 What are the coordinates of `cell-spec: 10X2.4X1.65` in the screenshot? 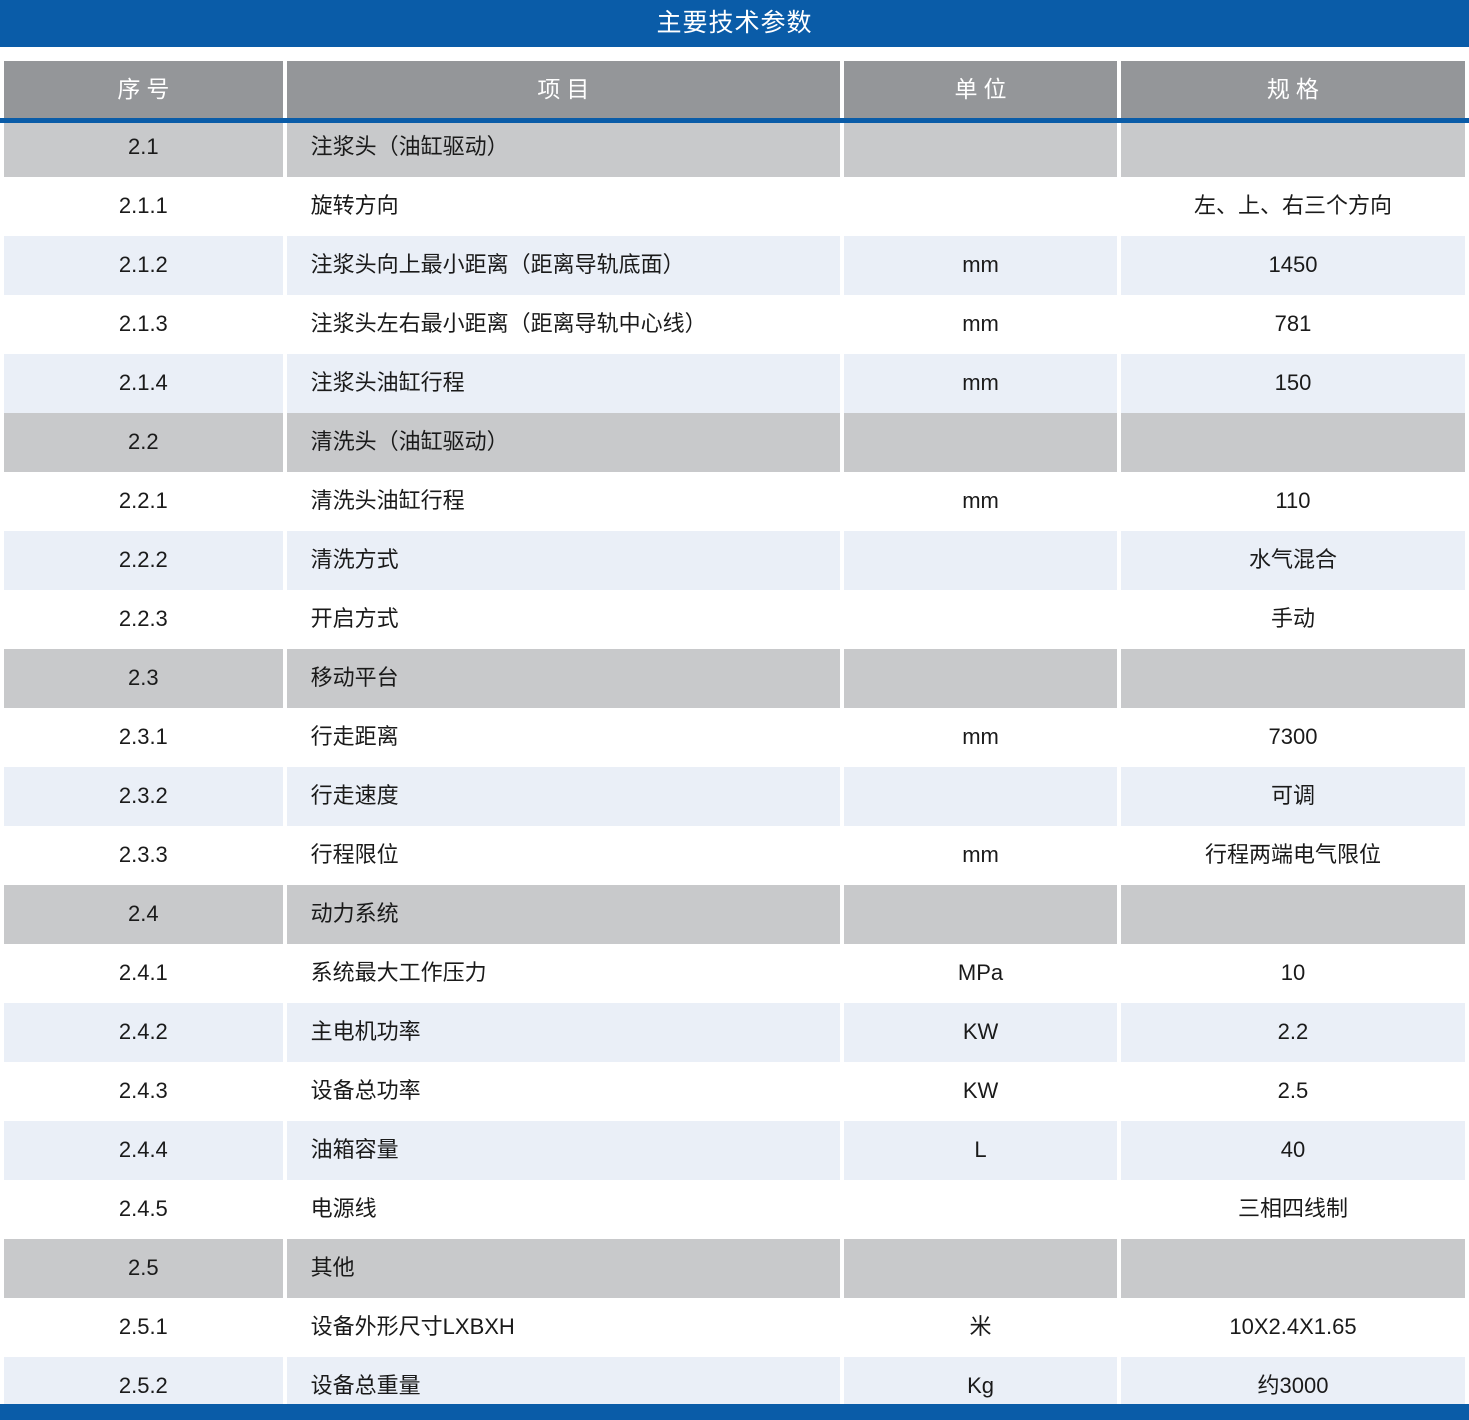 It's located at (1293, 1327).